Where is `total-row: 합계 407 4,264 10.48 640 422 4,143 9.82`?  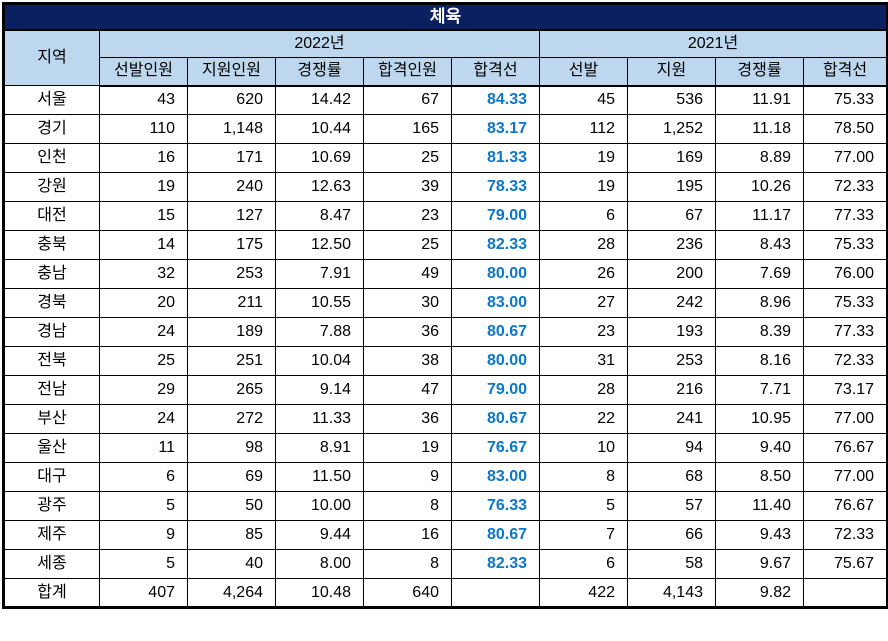 total-row: 합계 407 4,264 10.48 640 422 4,143 9.82 is located at coordinates (445, 593).